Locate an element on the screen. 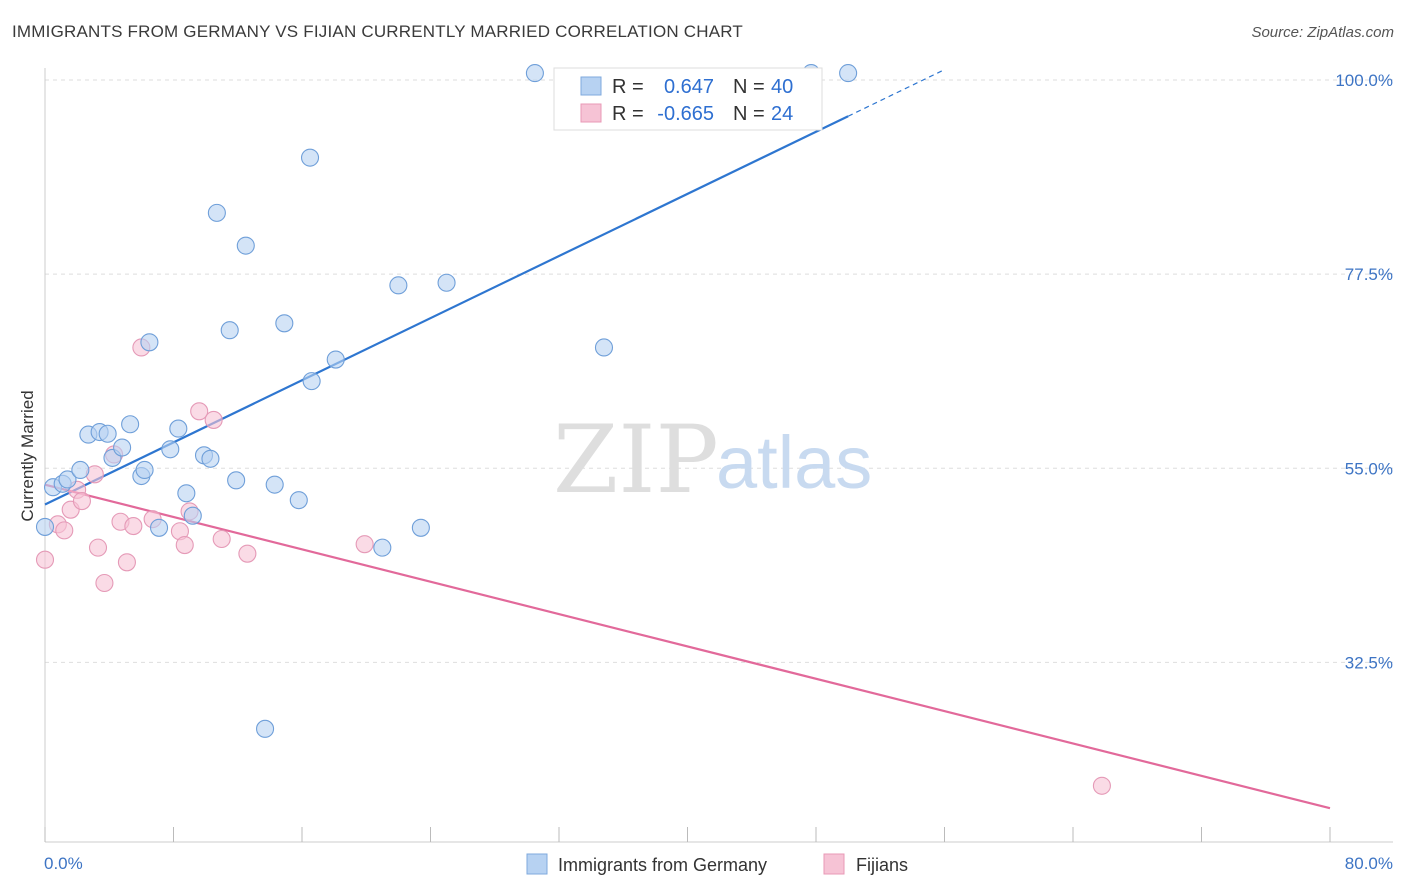 The image size is (1406, 892). x-tick-label-min: 0.0% is located at coordinates (63, 863).